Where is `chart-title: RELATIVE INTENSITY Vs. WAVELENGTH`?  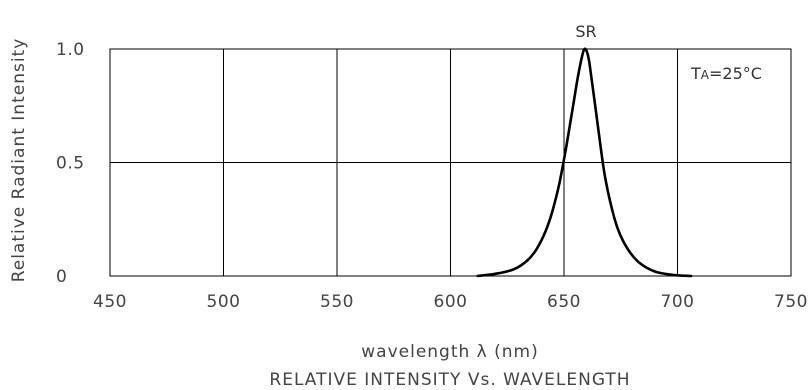
chart-title: RELATIVE INTENSITY Vs. WAVELENGTH is located at coordinates (449, 380).